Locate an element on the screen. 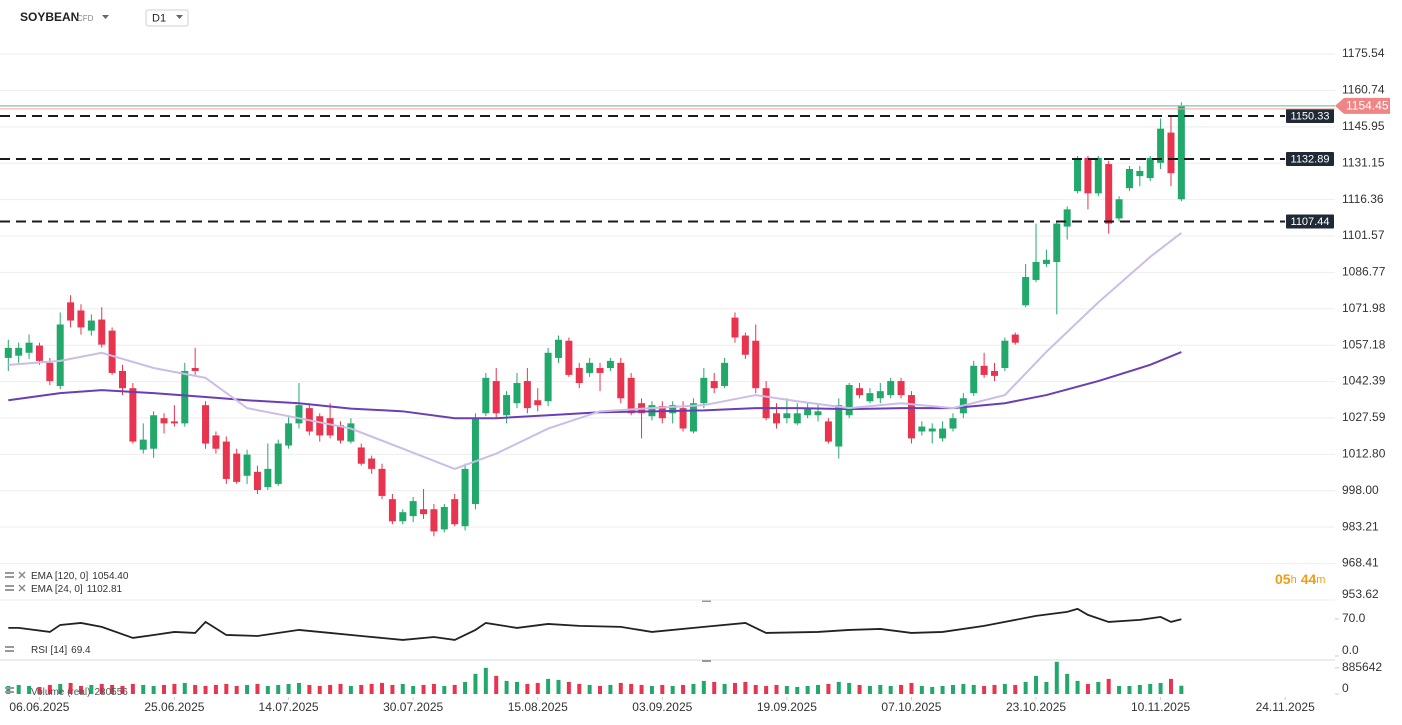 The image size is (1402, 725). y-tick-label: 1071.98 is located at coordinates (1364, 308).